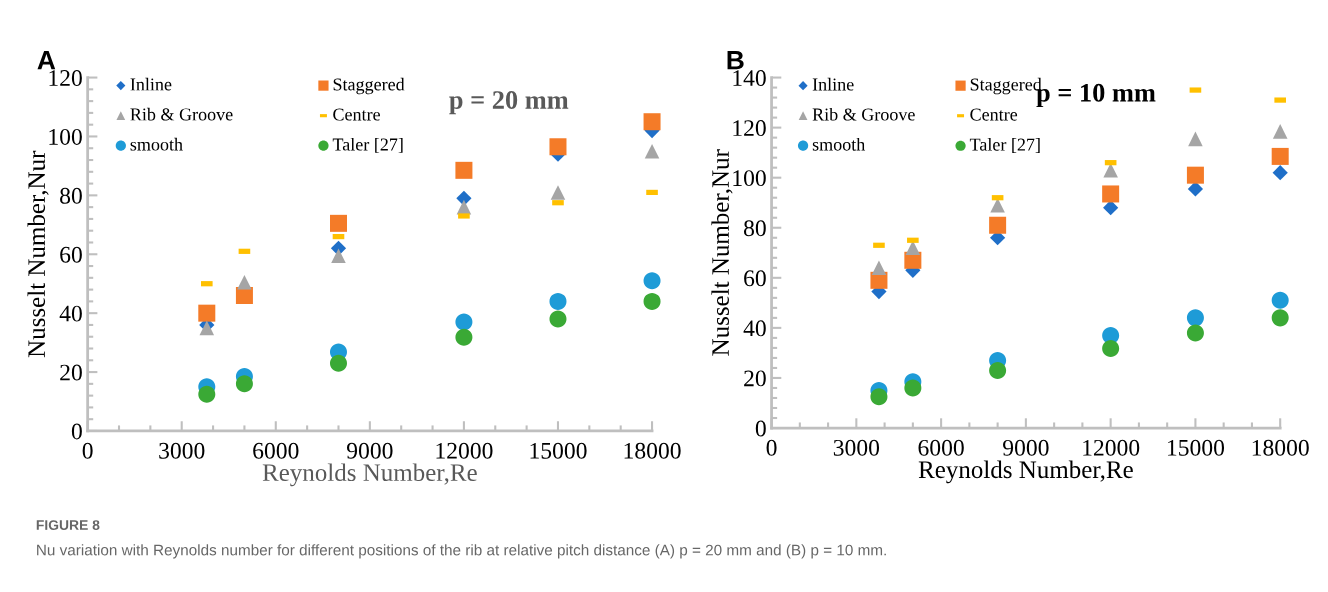 This screenshot has width=1328, height=592. Describe the element at coordinates (749, 78) in the screenshot. I see `y-tick-label: 140` at that location.